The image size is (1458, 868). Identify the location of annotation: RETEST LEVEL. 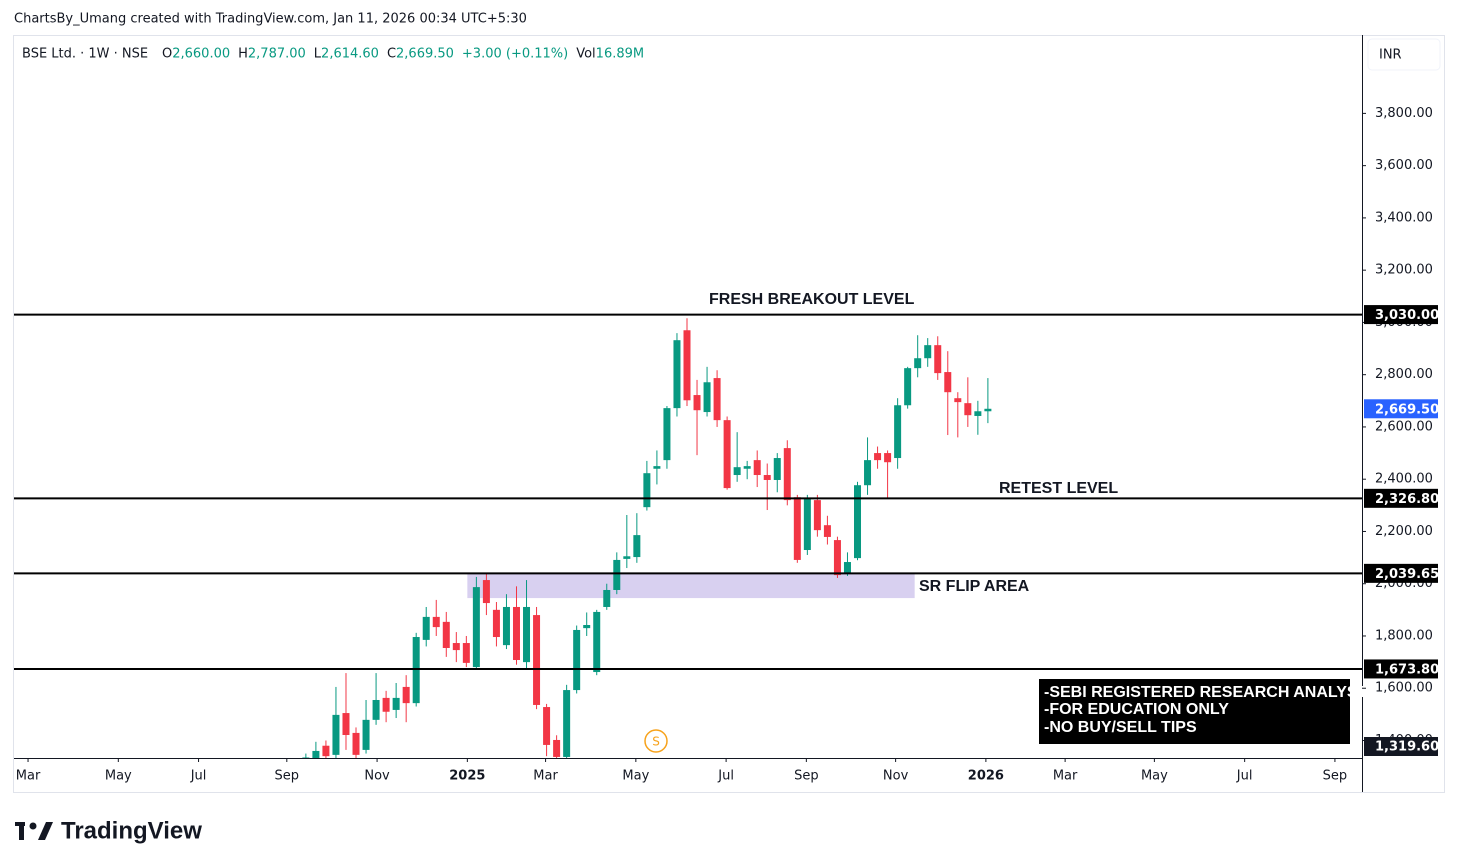
(1058, 488).